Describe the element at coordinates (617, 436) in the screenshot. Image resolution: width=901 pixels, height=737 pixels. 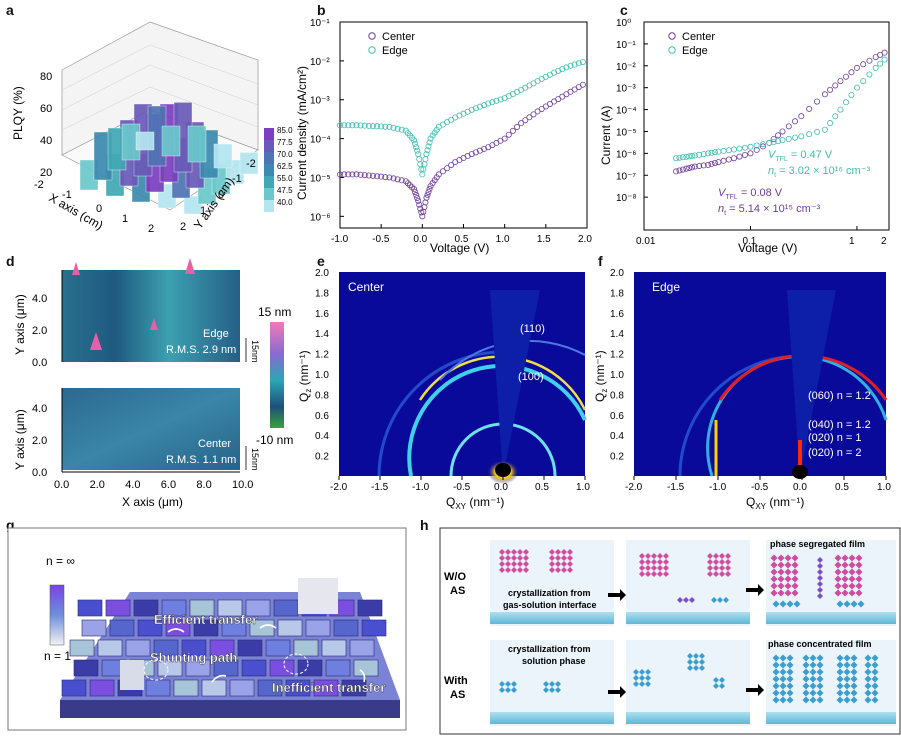
I see `gixd-y-tick-label: 0.4` at that location.